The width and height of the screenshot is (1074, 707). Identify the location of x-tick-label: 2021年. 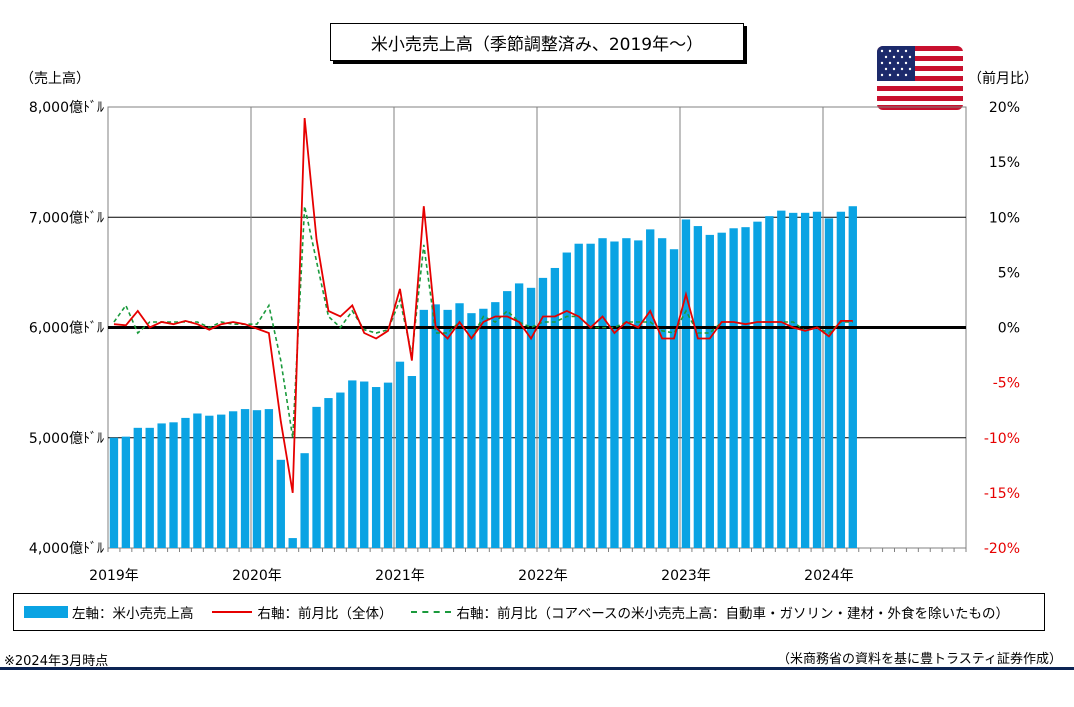
(400, 576).